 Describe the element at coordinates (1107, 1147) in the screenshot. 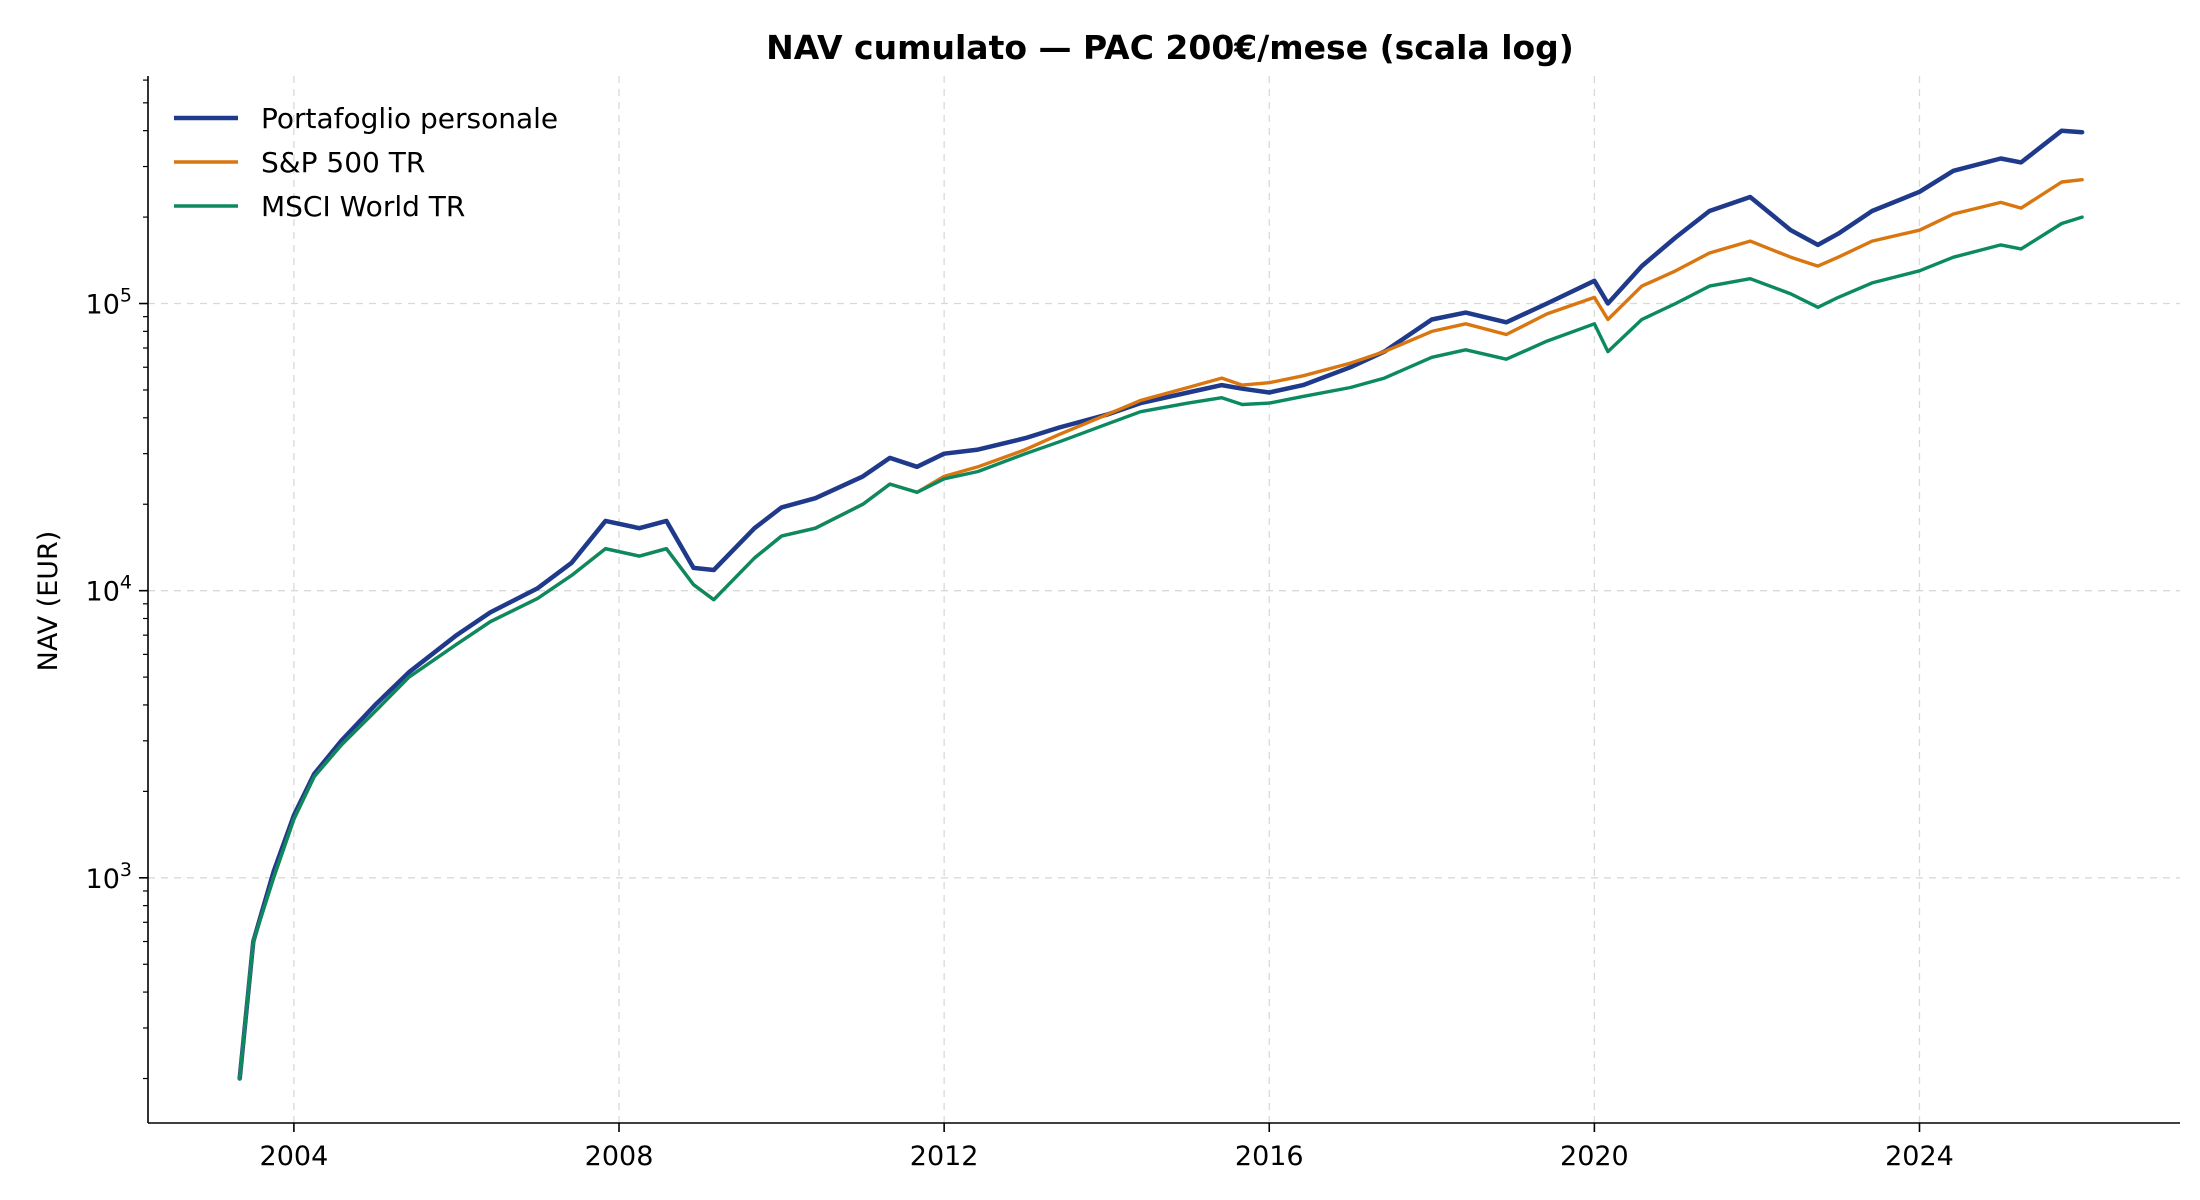

I see `x-axis-ticks: 2004 2008 2012 2016 2020 2024` at that location.